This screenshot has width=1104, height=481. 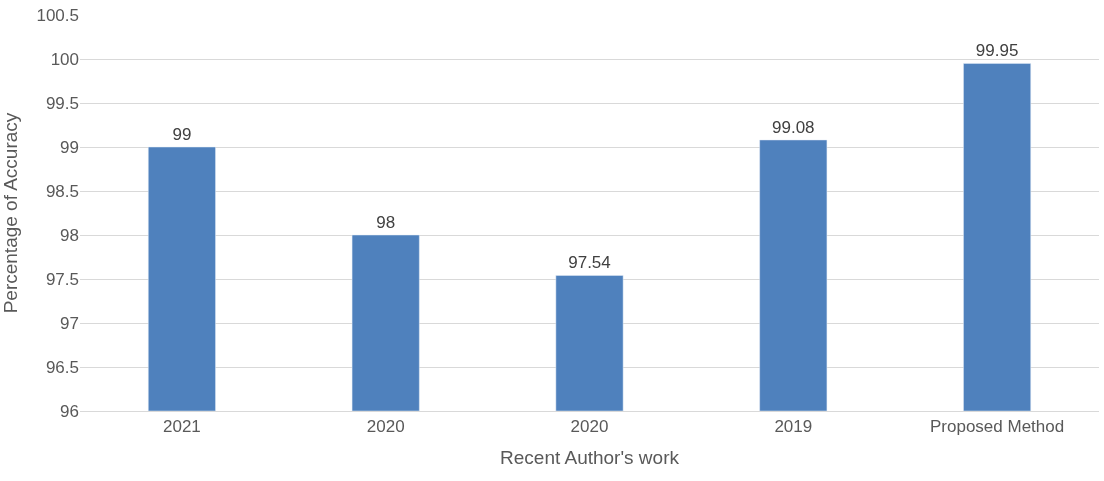 What do you see at coordinates (181, 427) in the screenshot?
I see `x-tick-label: 2021` at bounding box center [181, 427].